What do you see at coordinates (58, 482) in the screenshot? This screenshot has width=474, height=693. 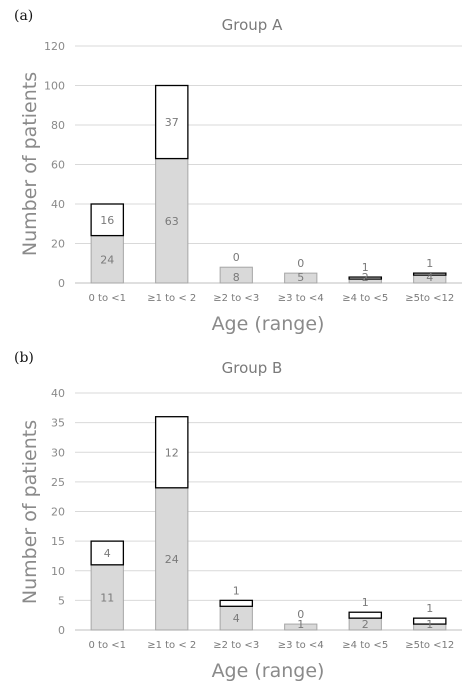 I see `y-tick-label-b: 25` at bounding box center [58, 482].